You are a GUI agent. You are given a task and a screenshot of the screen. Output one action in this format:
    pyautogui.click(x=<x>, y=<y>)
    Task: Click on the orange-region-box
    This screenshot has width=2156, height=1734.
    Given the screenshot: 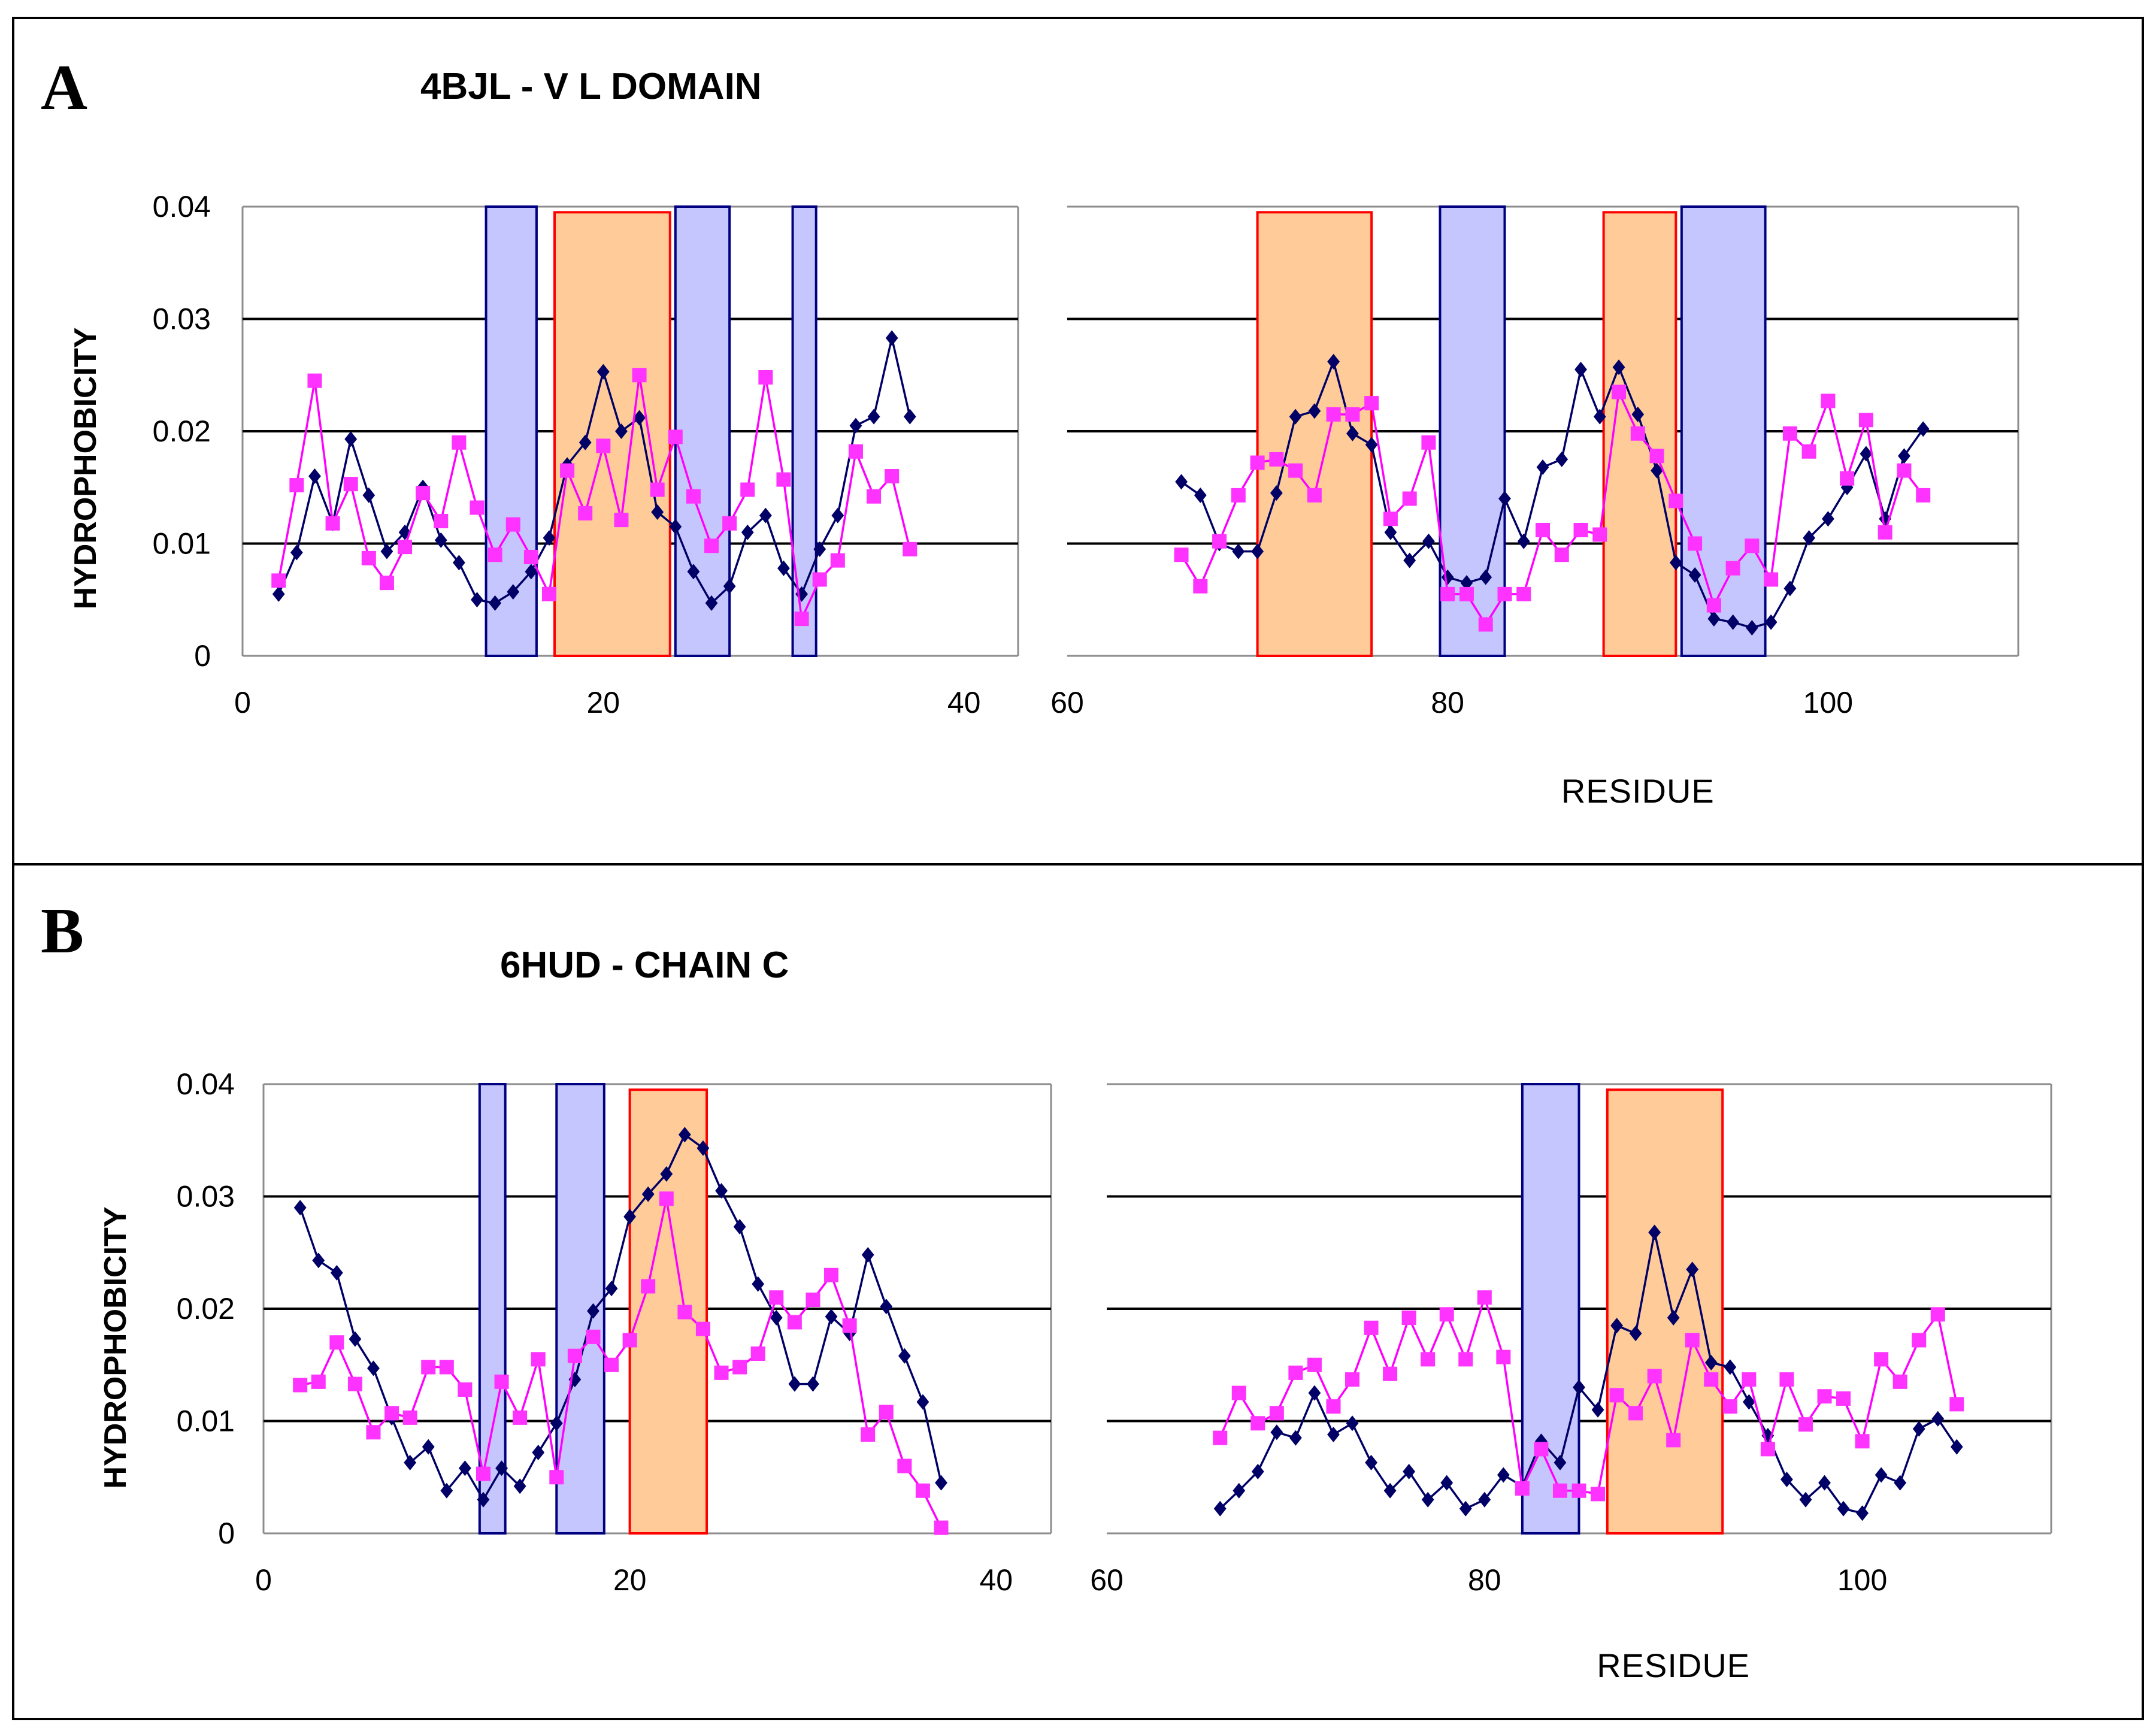 What is the action you would take?
    pyautogui.click(x=668, y=1311)
    